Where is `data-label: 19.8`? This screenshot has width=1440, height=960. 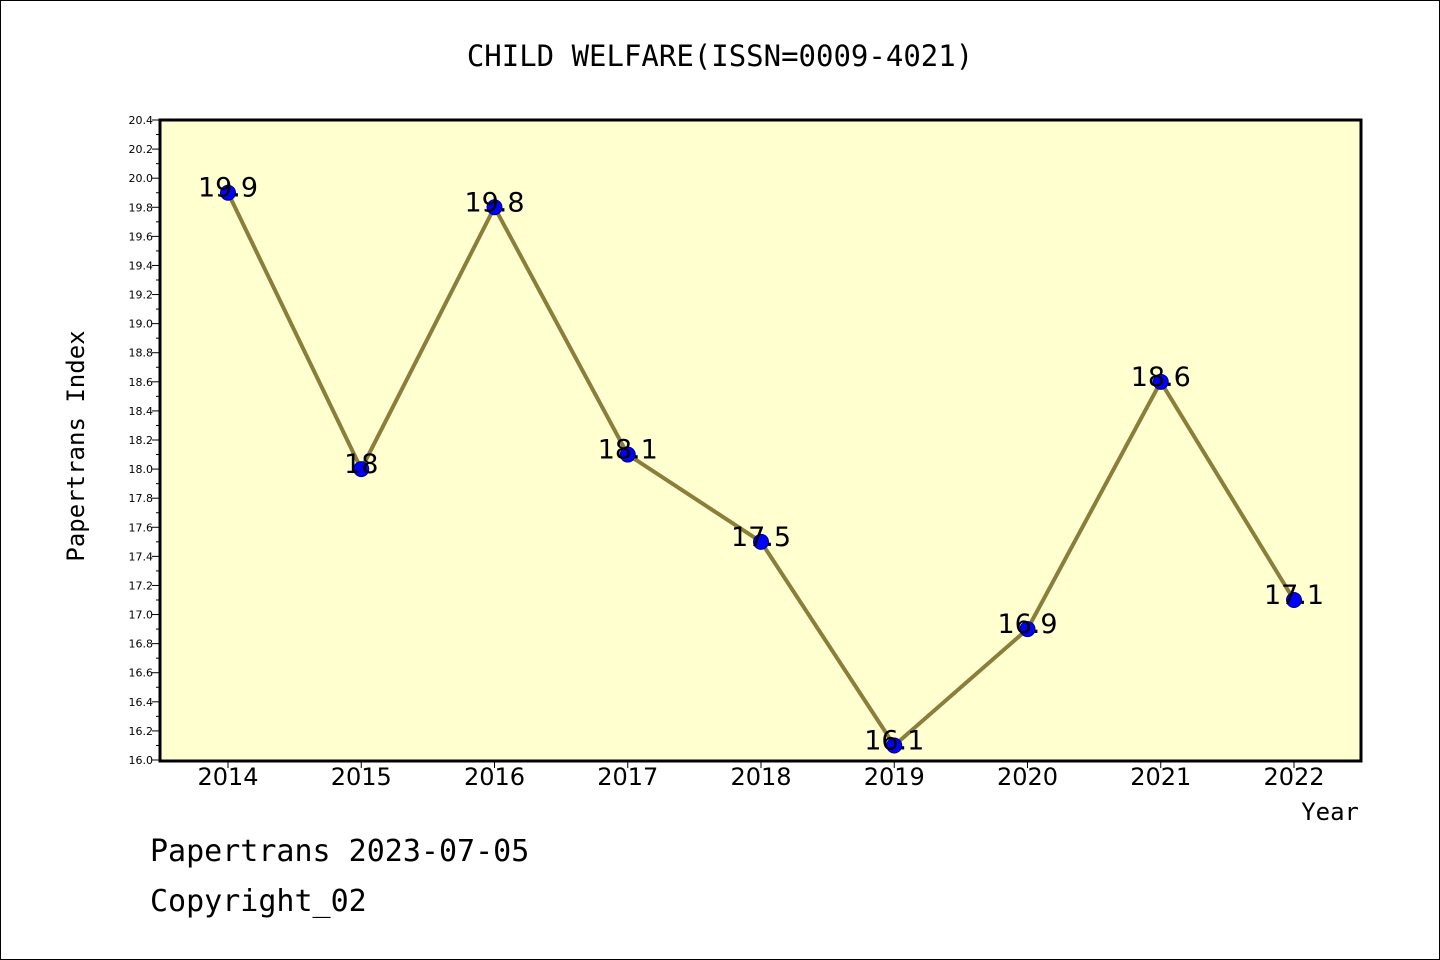 data-label: 19.8 is located at coordinates (494, 202).